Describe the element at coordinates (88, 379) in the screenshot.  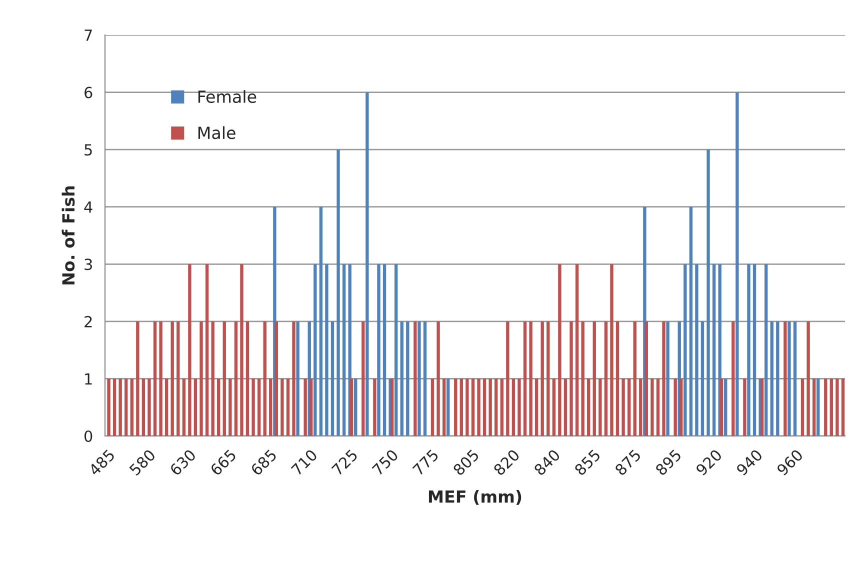
I see `y-tick-label: 1` at that location.